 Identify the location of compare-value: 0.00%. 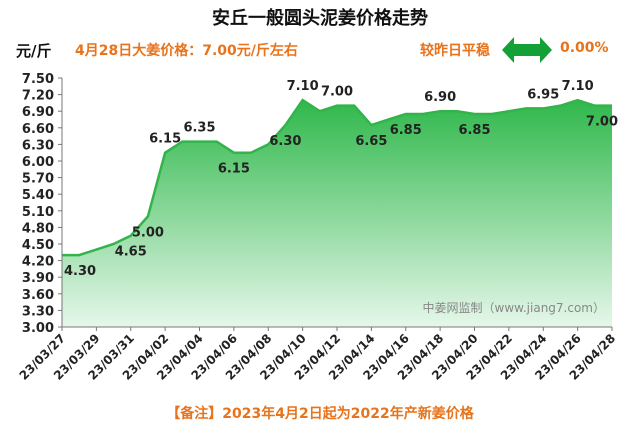
(584, 48).